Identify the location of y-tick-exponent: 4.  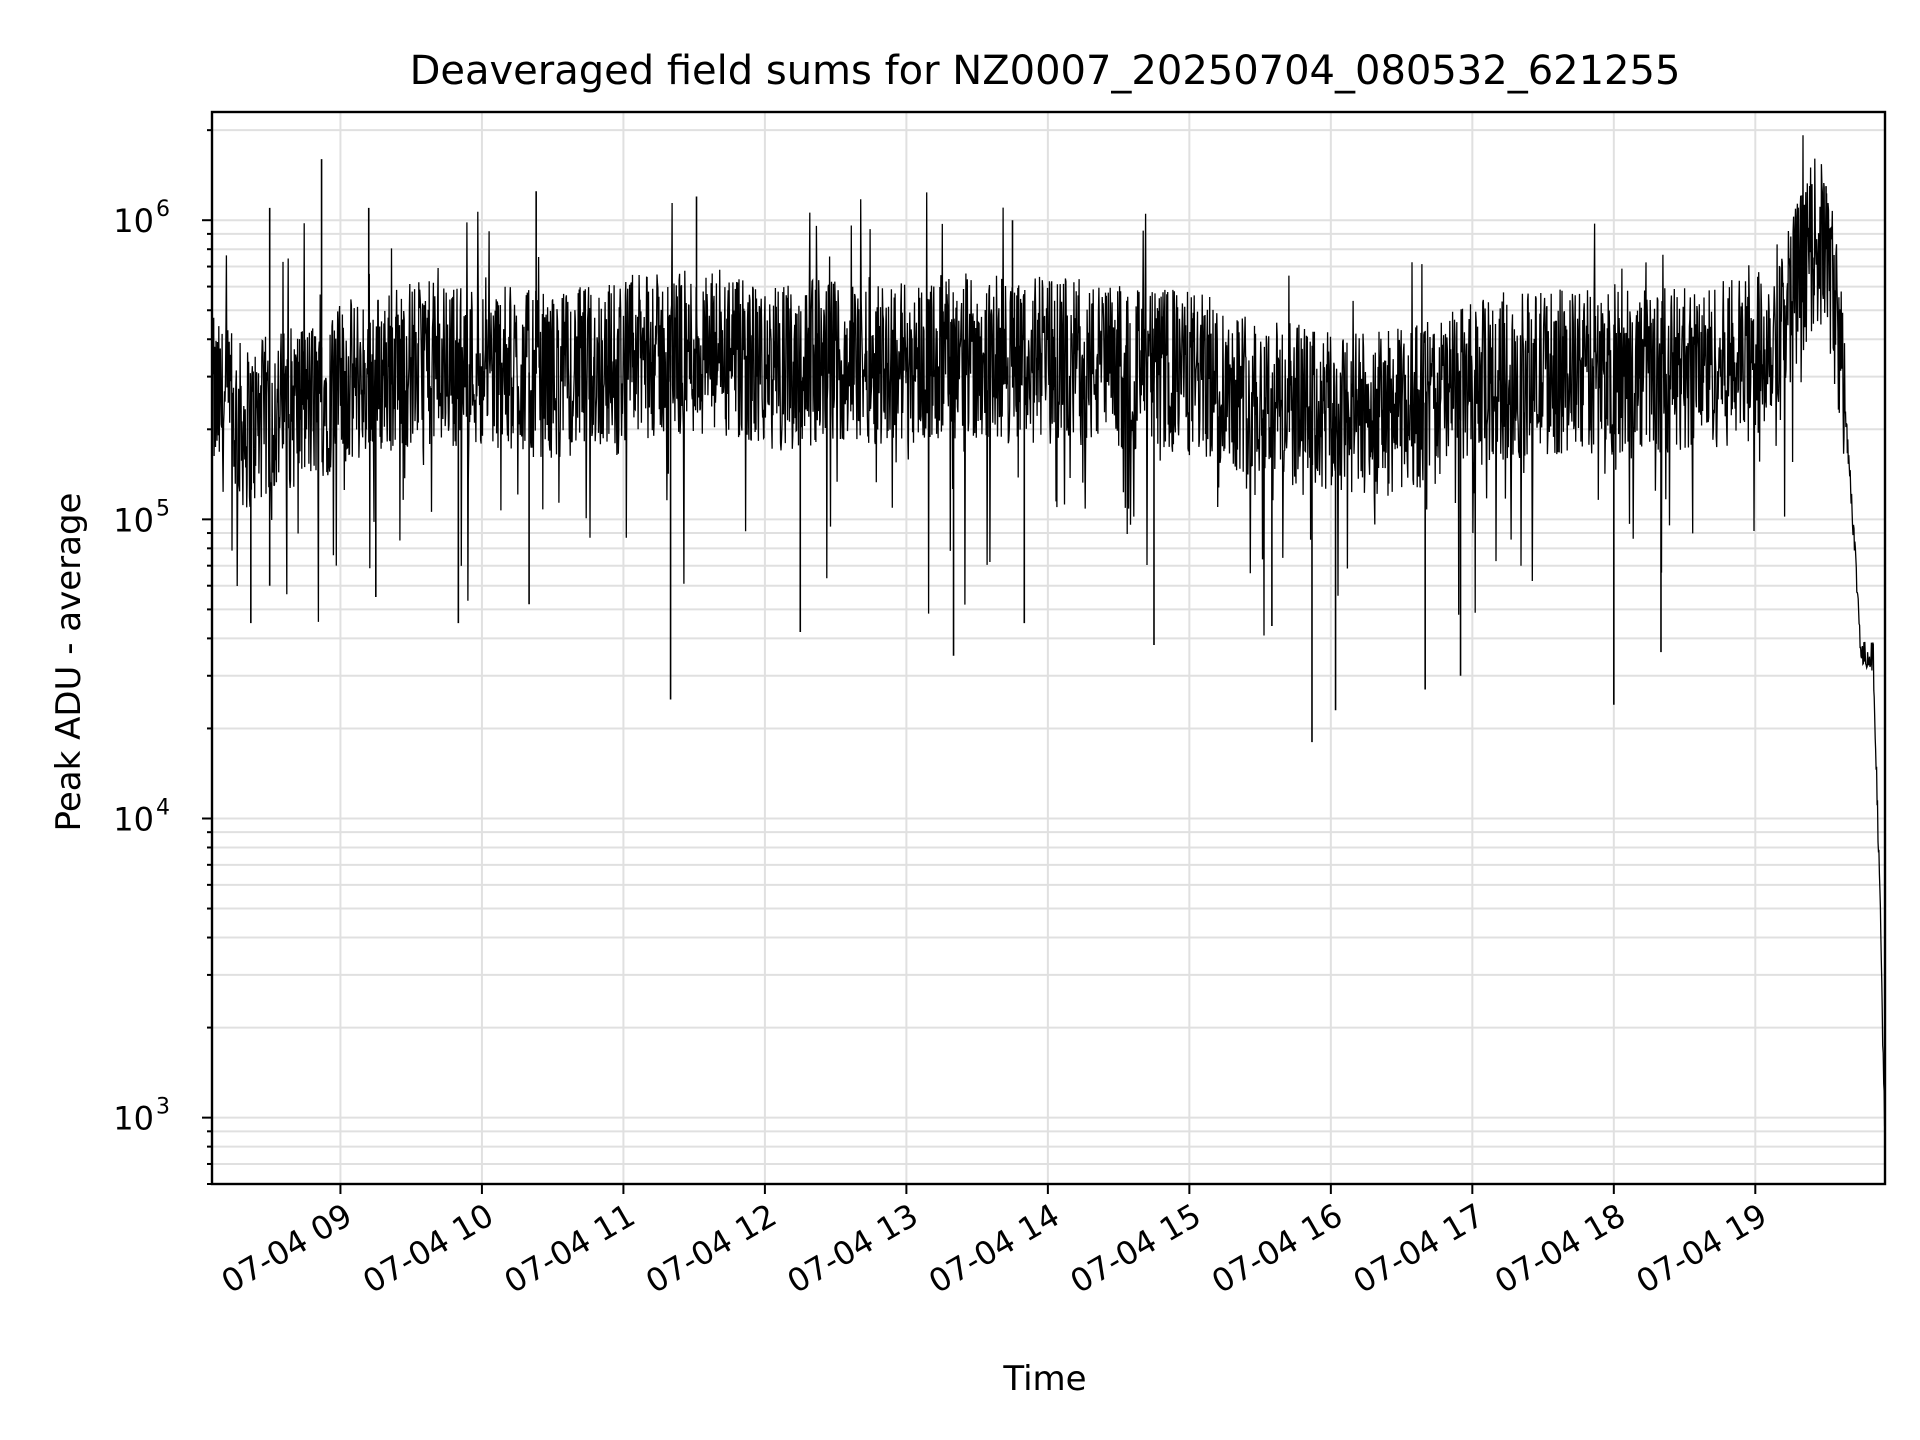
(163, 807).